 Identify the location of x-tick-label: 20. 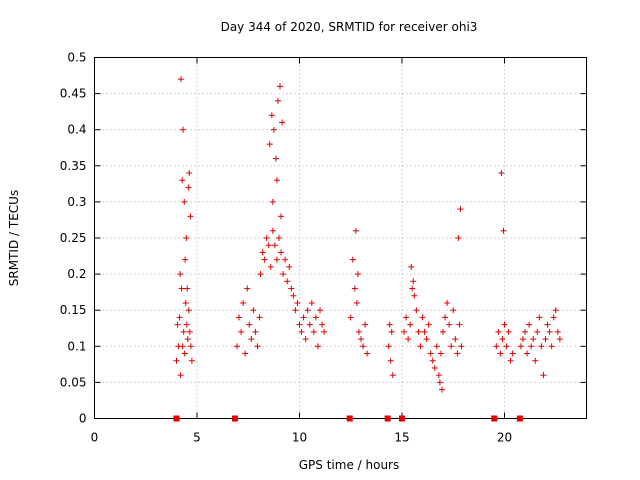
(504, 438).